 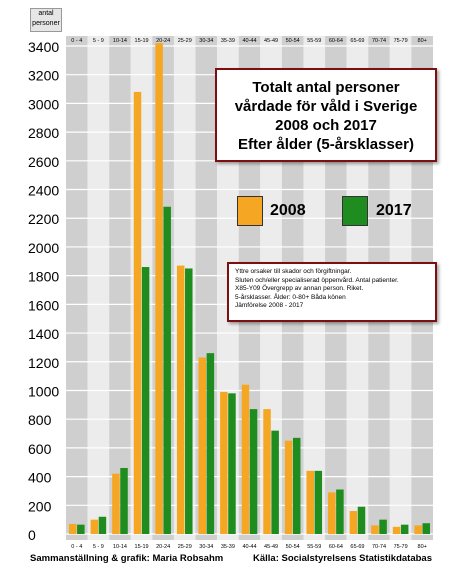 I want to click on legend-swatch-2017, so click(x=355, y=211).